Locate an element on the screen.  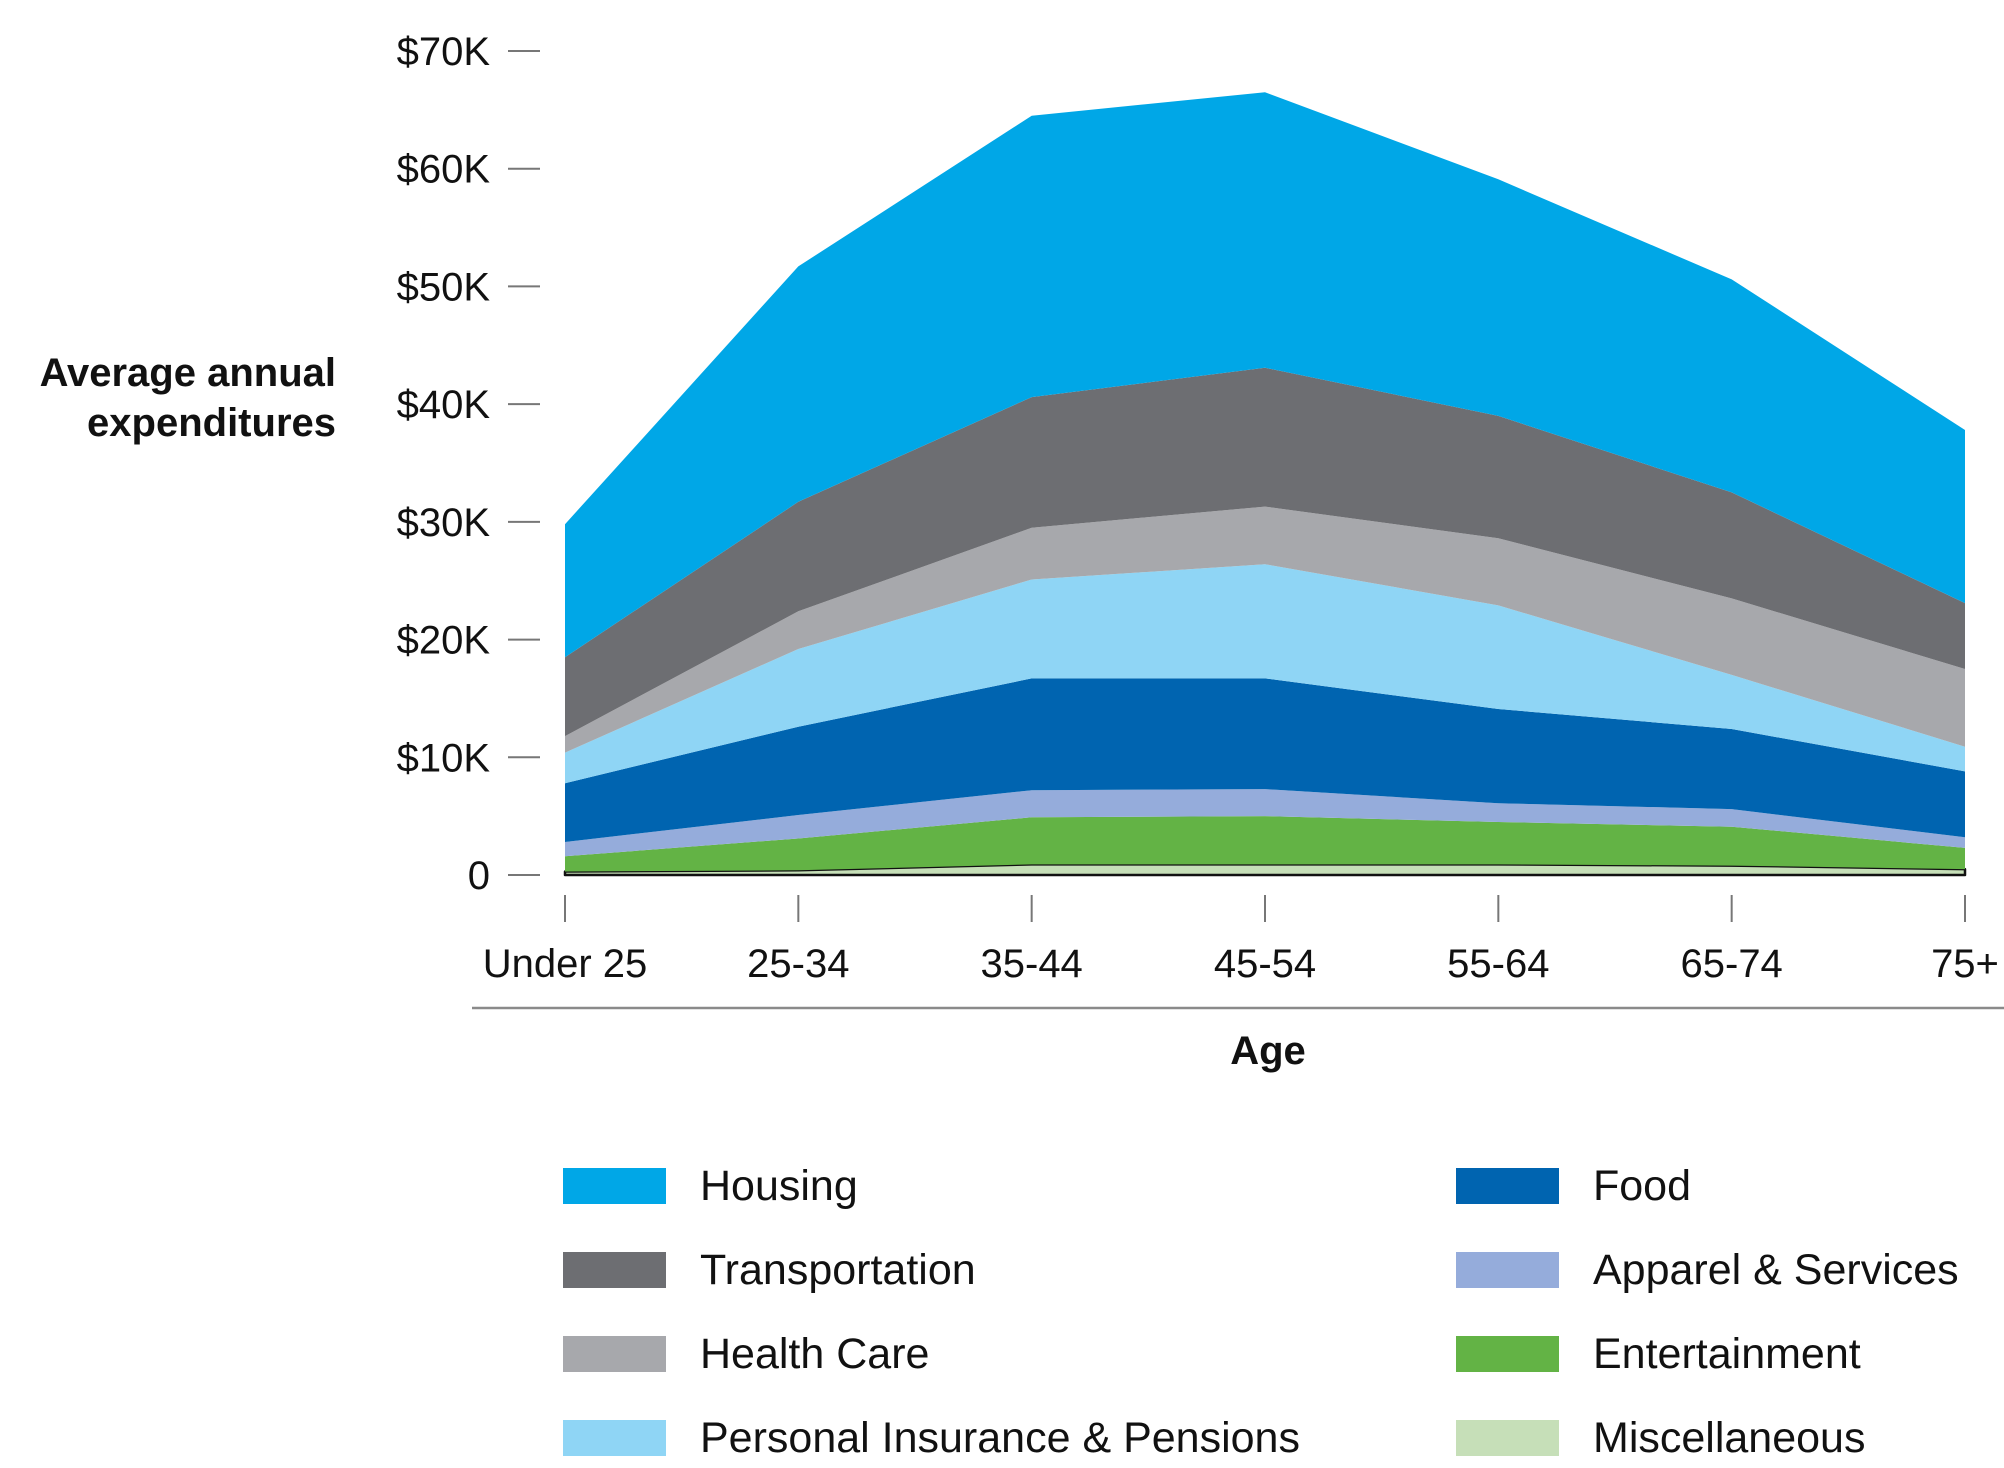
y-axis: 0 $10K $20K $30K $40K $50K $60K $70K is located at coordinates (468, 464).